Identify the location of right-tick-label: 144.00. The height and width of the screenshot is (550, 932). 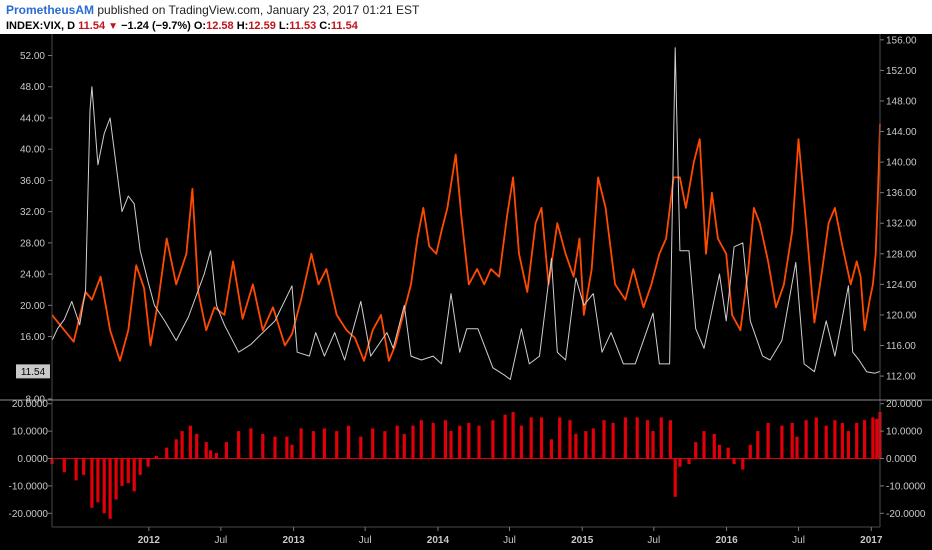
(901, 132).